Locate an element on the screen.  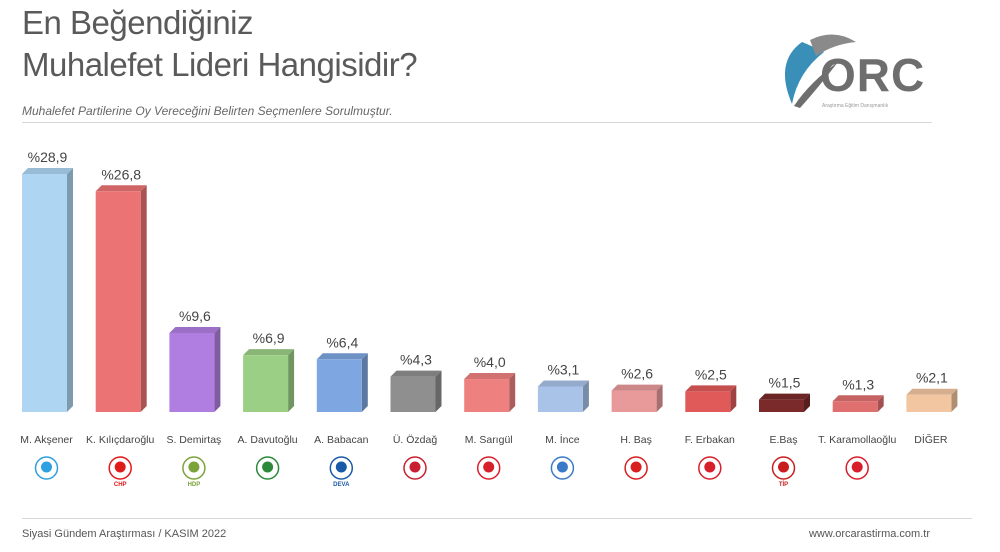
data-label: %9,6 is located at coordinates (195, 316).